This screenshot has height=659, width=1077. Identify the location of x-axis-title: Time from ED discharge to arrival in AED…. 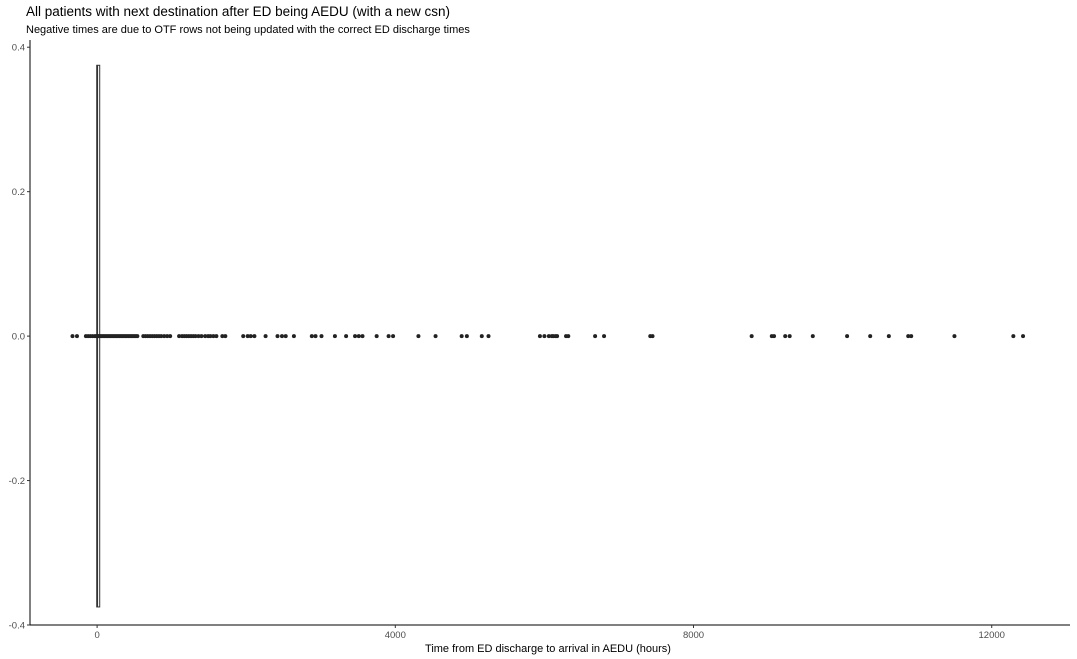
(548, 649).